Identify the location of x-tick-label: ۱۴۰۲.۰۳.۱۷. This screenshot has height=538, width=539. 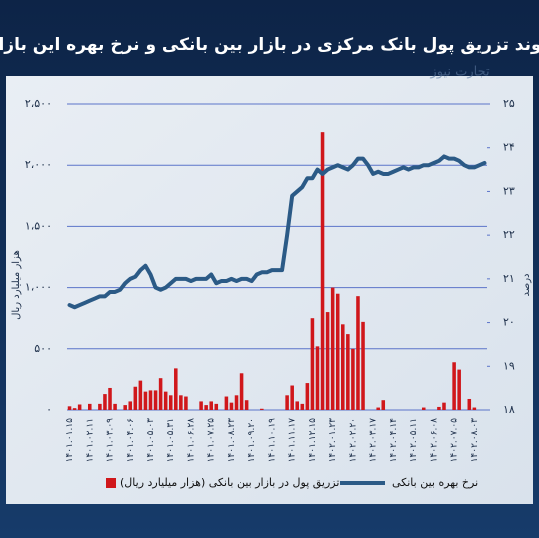
(374, 440).